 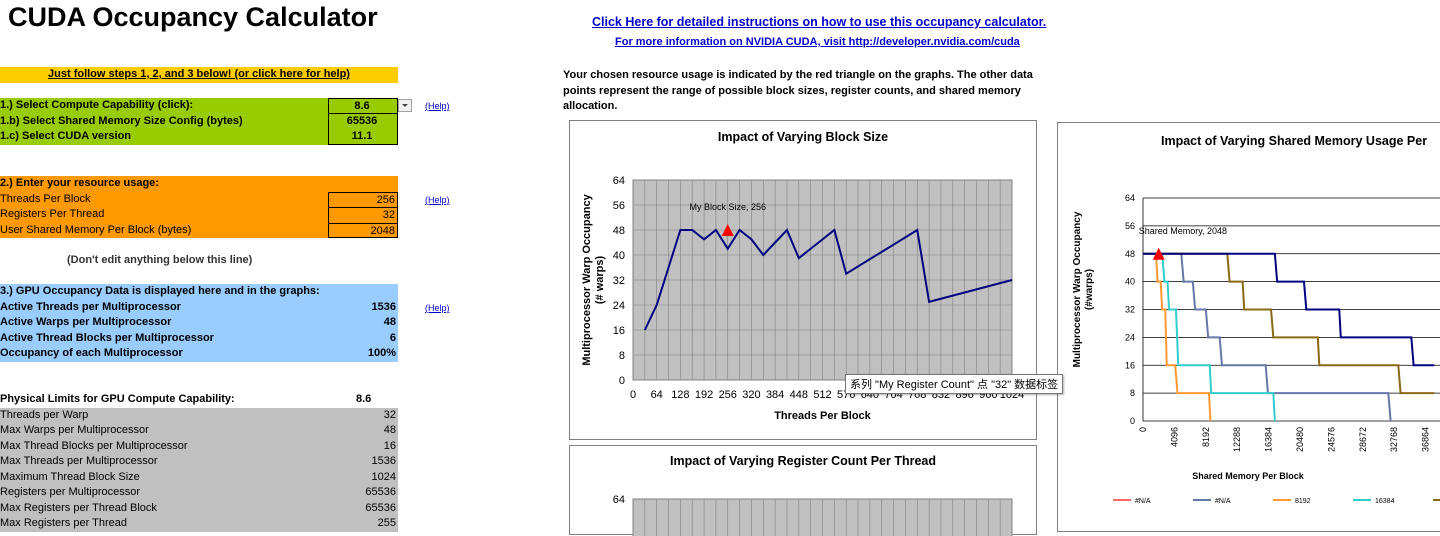 I want to click on threads-per-block-label: Threads Per Block, so click(x=45, y=198).